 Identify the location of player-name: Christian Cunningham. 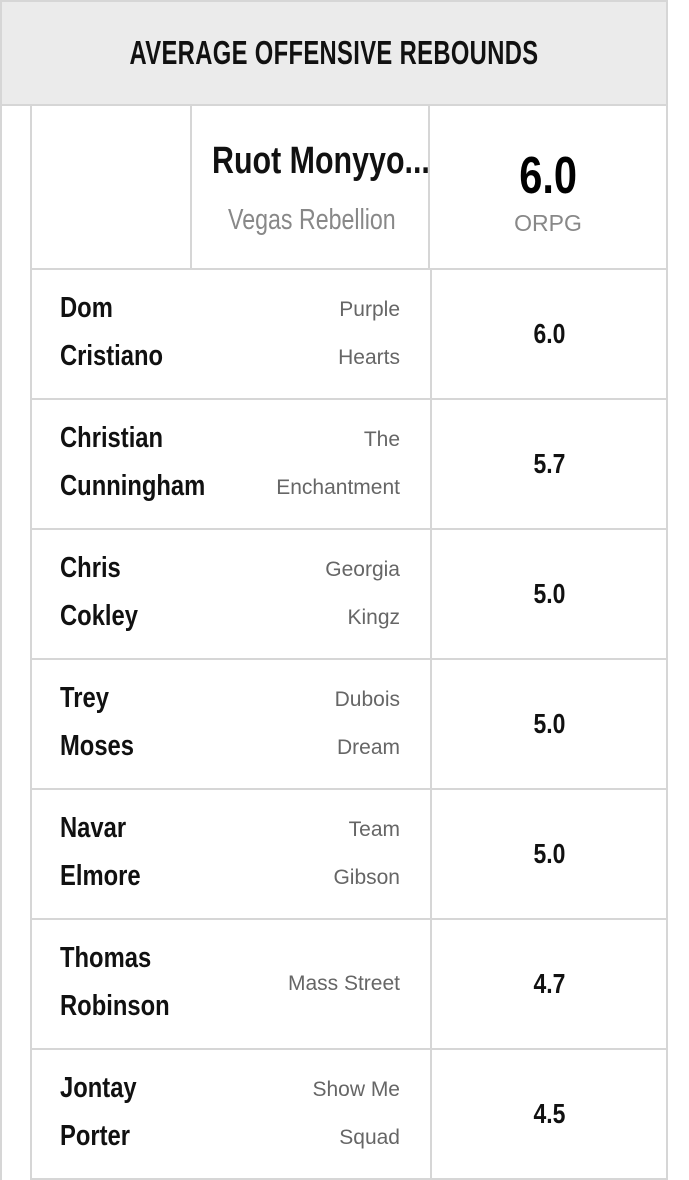
(148, 462).